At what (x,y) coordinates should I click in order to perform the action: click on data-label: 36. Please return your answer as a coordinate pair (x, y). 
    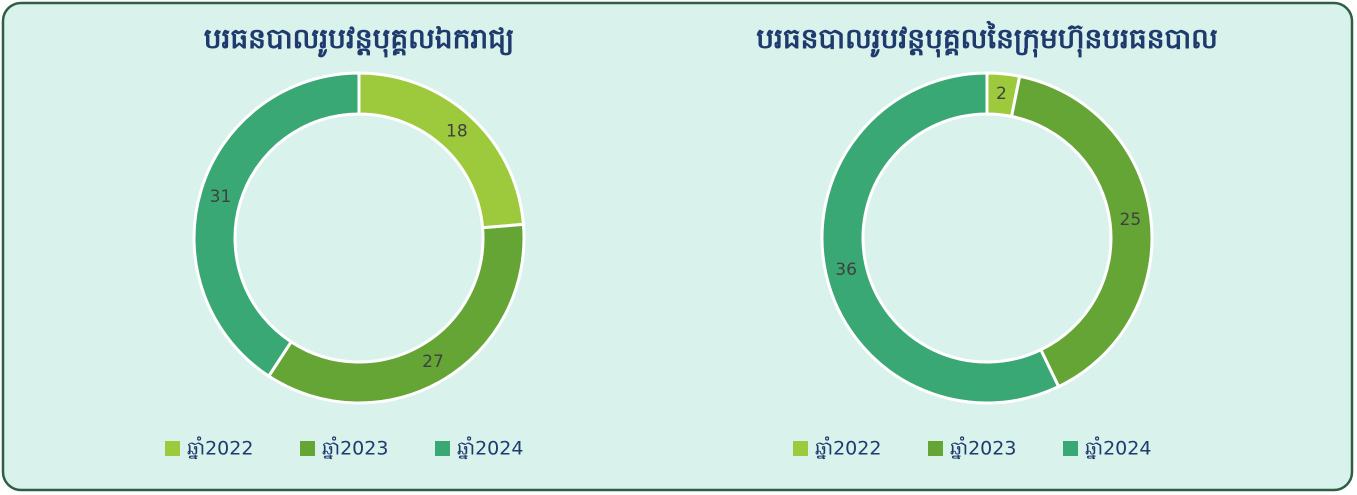
    Looking at the image, I should click on (846, 270).